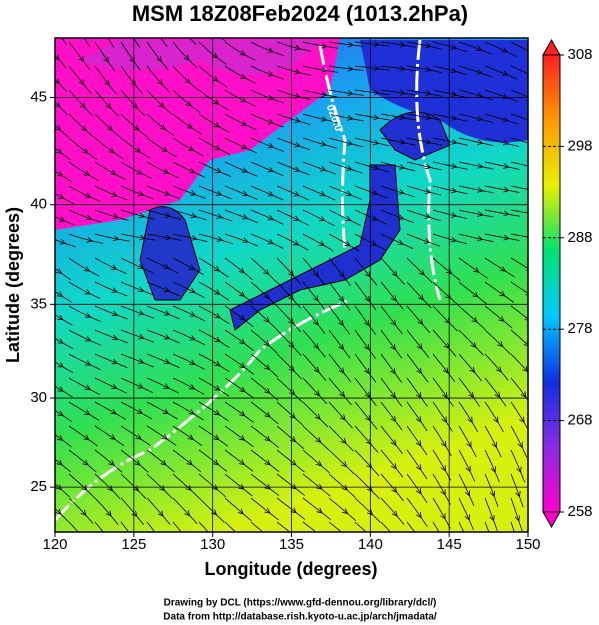  What do you see at coordinates (527, 544) in the screenshot?
I see `x-tick-label: 150` at bounding box center [527, 544].